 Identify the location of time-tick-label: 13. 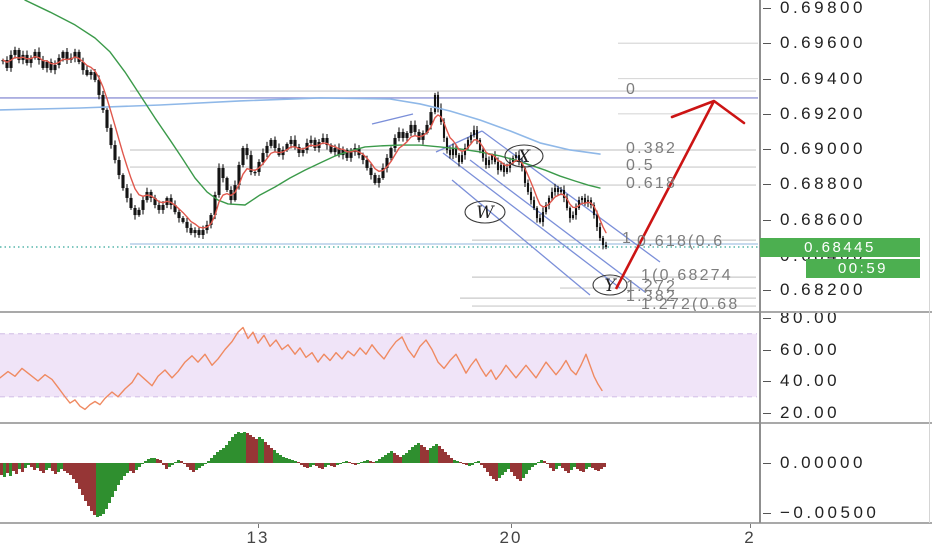
(258, 537).